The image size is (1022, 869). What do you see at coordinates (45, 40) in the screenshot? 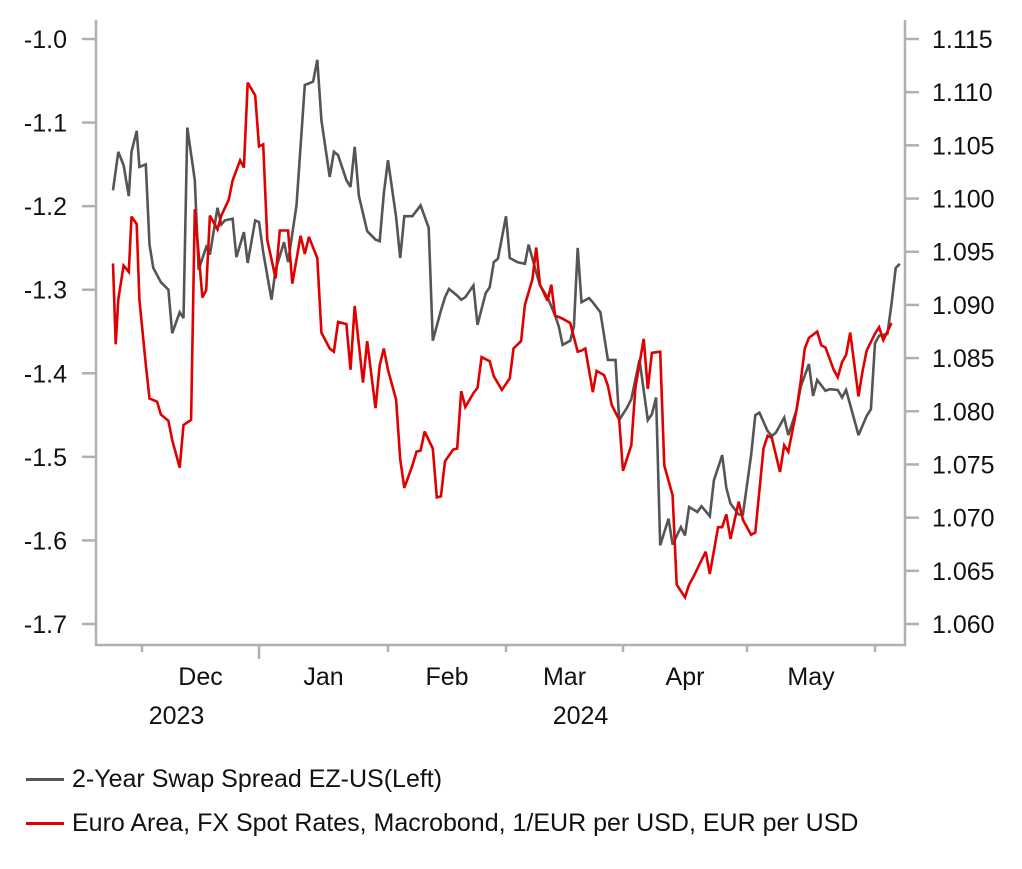
I see `left-axis-tick-label: -1.0` at bounding box center [45, 40].